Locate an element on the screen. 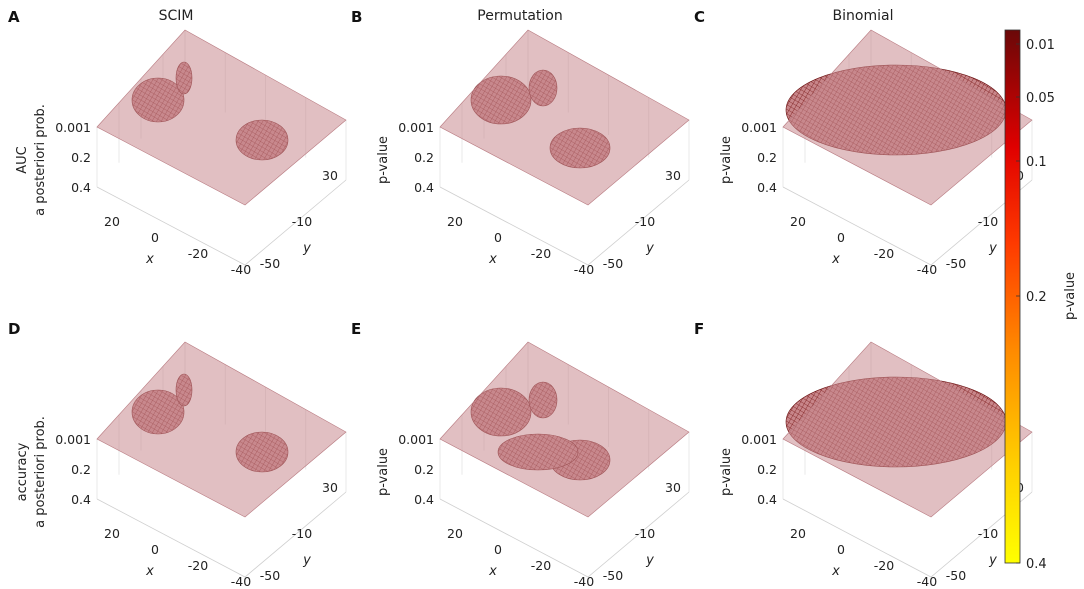 This screenshot has height=589, width=1084. panel-letter-f: F is located at coordinates (699, 329).